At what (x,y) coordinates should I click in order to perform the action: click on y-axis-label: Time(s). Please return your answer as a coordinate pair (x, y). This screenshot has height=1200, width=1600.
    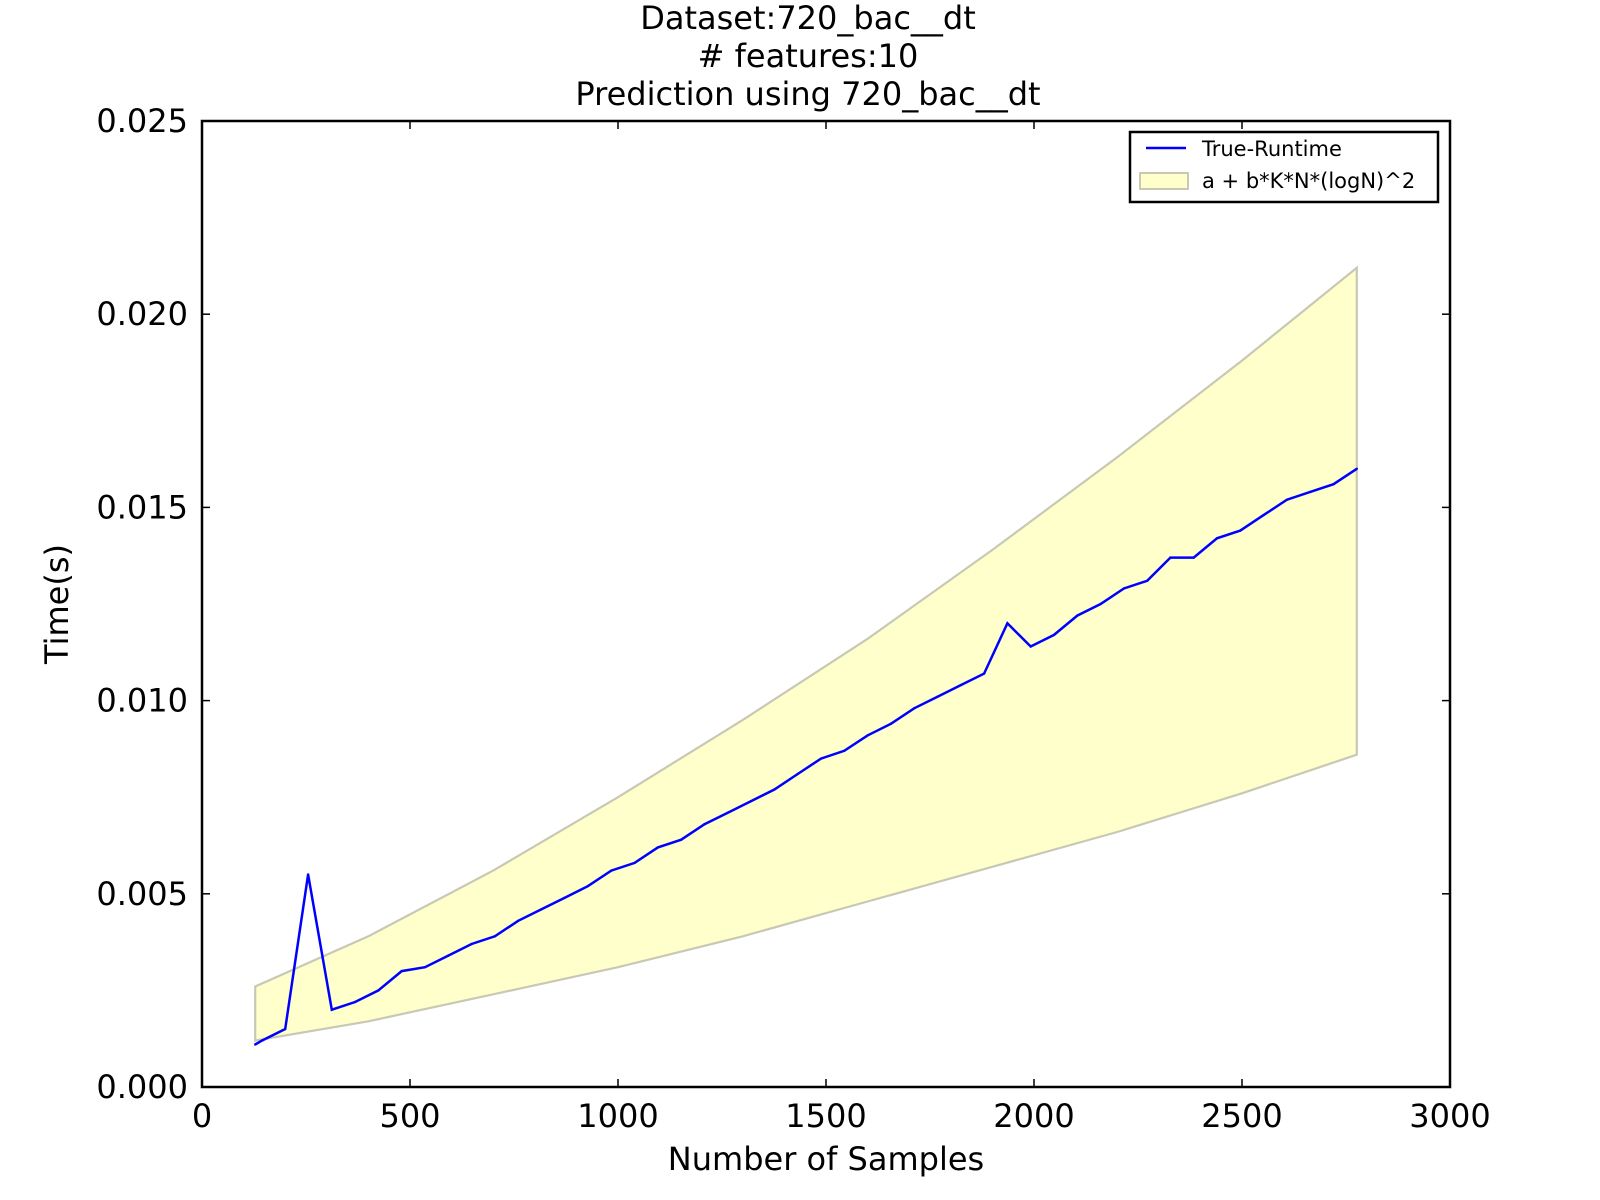
    Looking at the image, I should click on (57, 604).